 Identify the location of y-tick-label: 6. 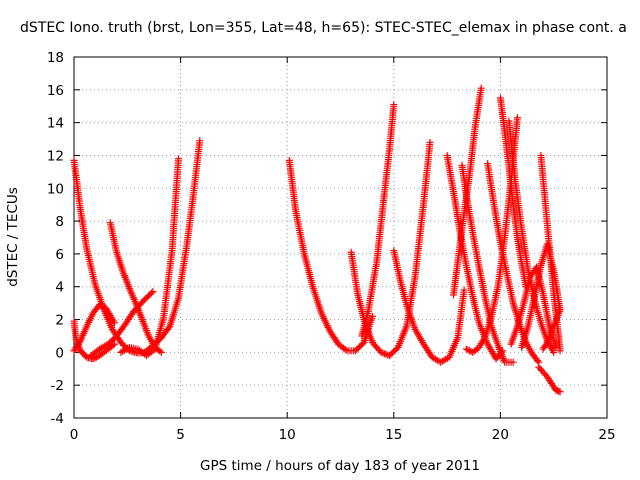
(59, 255).